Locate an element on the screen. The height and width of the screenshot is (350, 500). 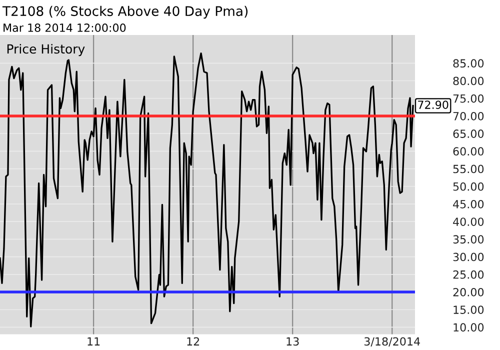
y-tick-label: 50.00 is located at coordinates (468, 186).